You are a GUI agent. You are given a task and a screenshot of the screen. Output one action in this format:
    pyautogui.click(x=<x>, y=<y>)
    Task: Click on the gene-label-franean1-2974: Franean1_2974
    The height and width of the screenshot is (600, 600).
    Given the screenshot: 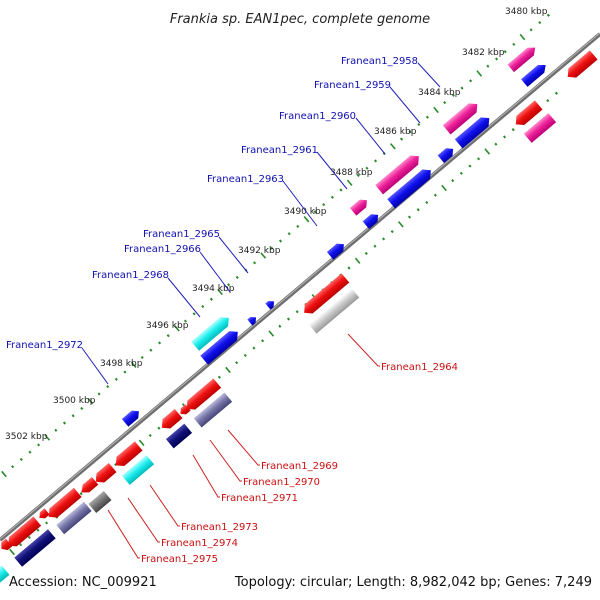 What is the action you would take?
    pyautogui.click(x=199, y=543)
    